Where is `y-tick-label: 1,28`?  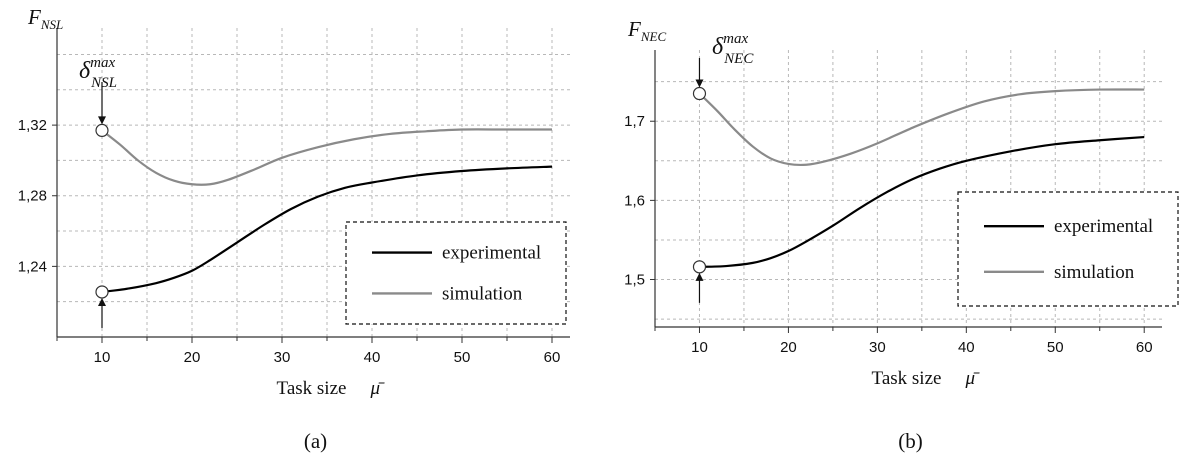
y-tick-label: 1,28 is located at coordinates (32, 196).